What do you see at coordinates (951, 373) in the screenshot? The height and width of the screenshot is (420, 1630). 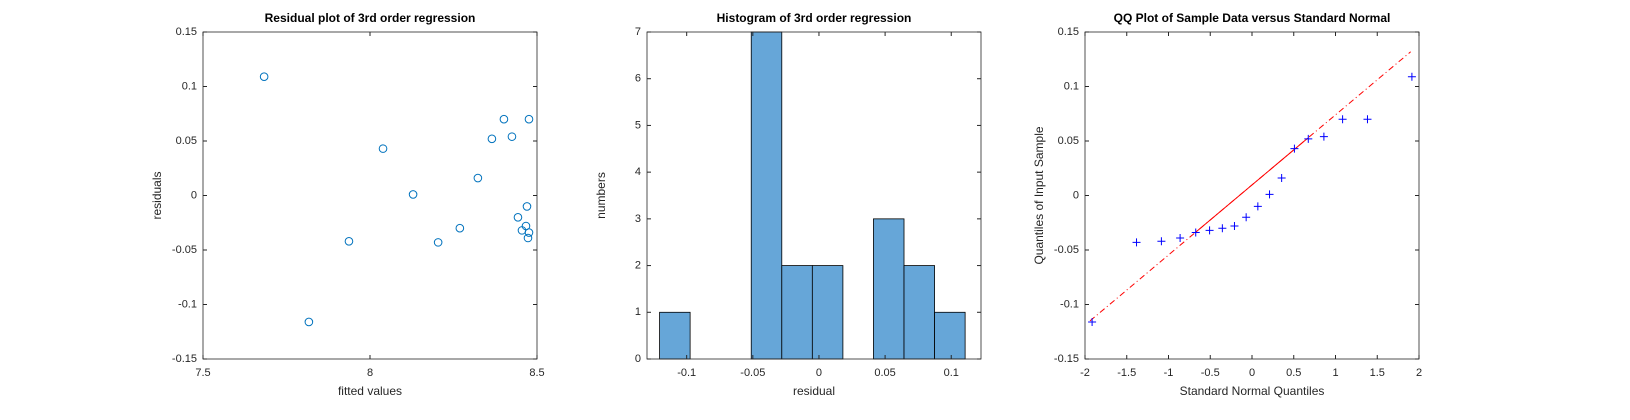 I see `x-tick-label: 0.1` at bounding box center [951, 373].